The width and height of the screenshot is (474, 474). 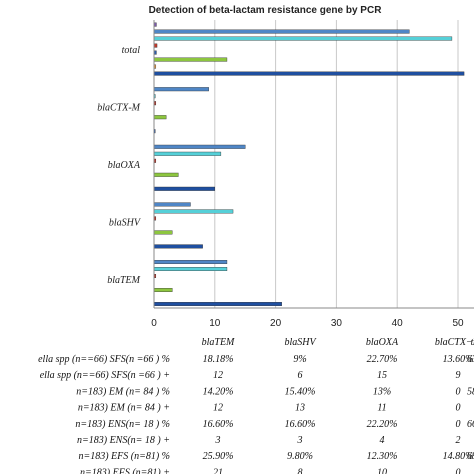 I want to click on table-row-label: n=183) EM (n= 84 ) +, so click(x=124, y=408).